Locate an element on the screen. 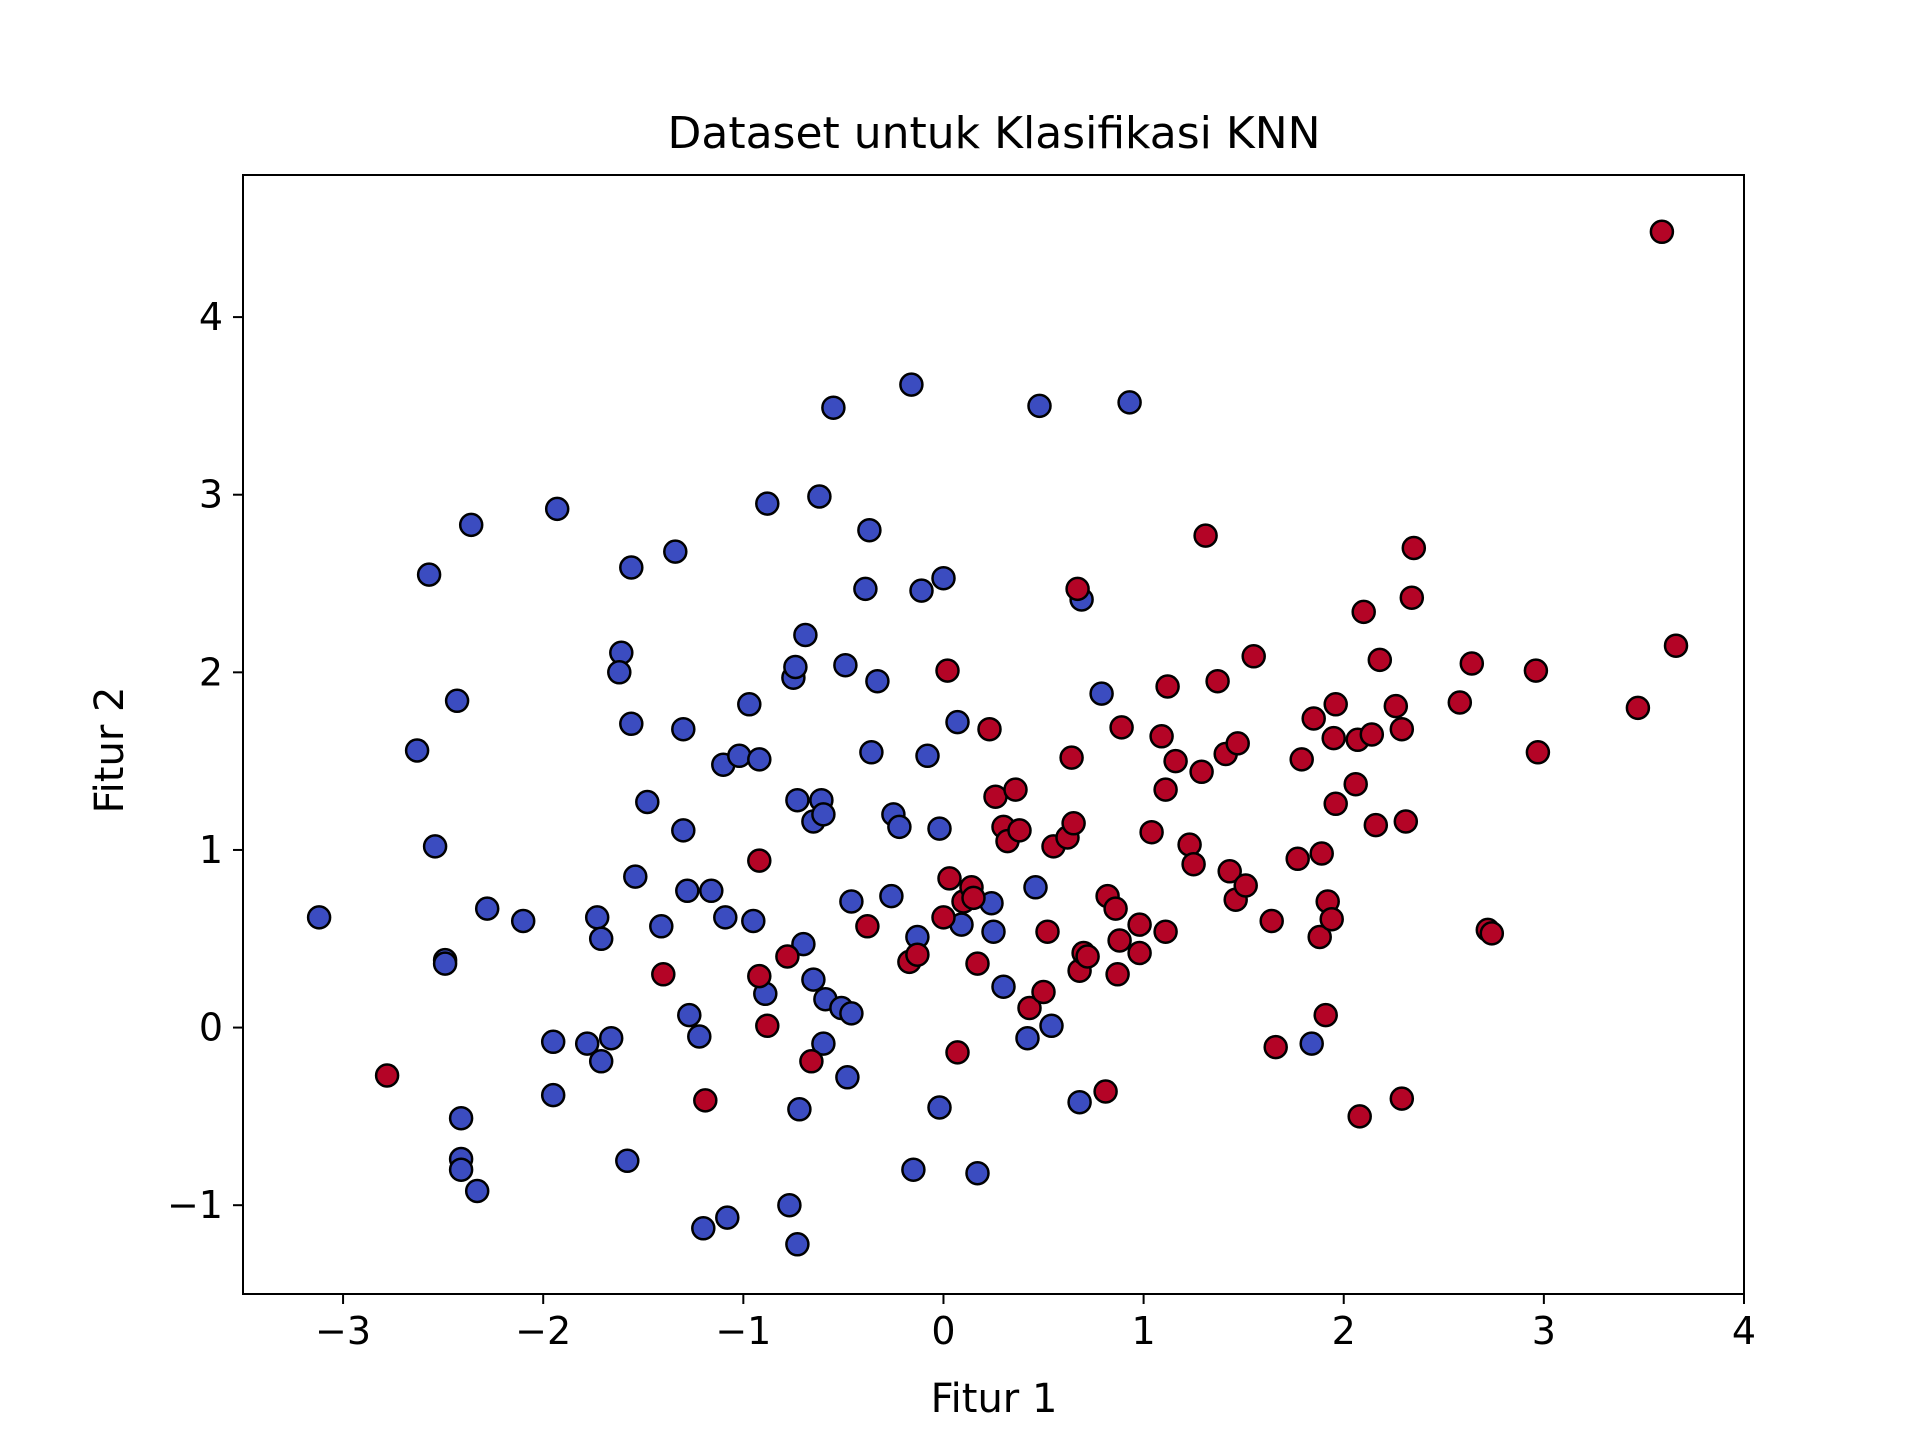 The height and width of the screenshot is (1440, 1920). x-tick-label: −2 is located at coordinates (543, 1331).